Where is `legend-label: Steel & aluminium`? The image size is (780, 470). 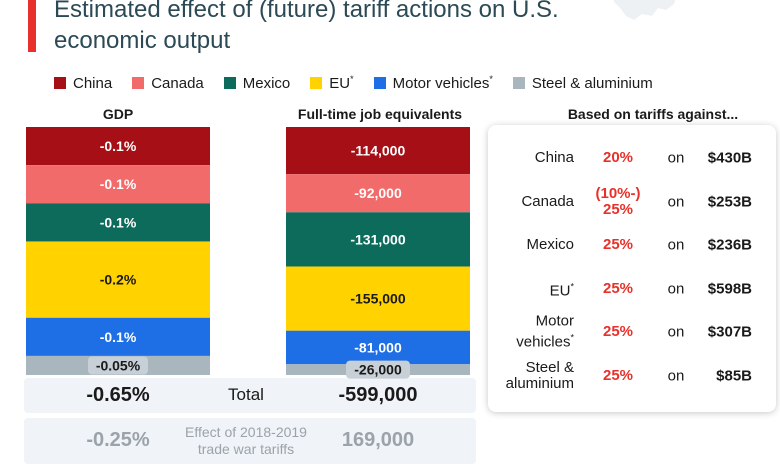 legend-label: Steel & aluminium is located at coordinates (592, 83).